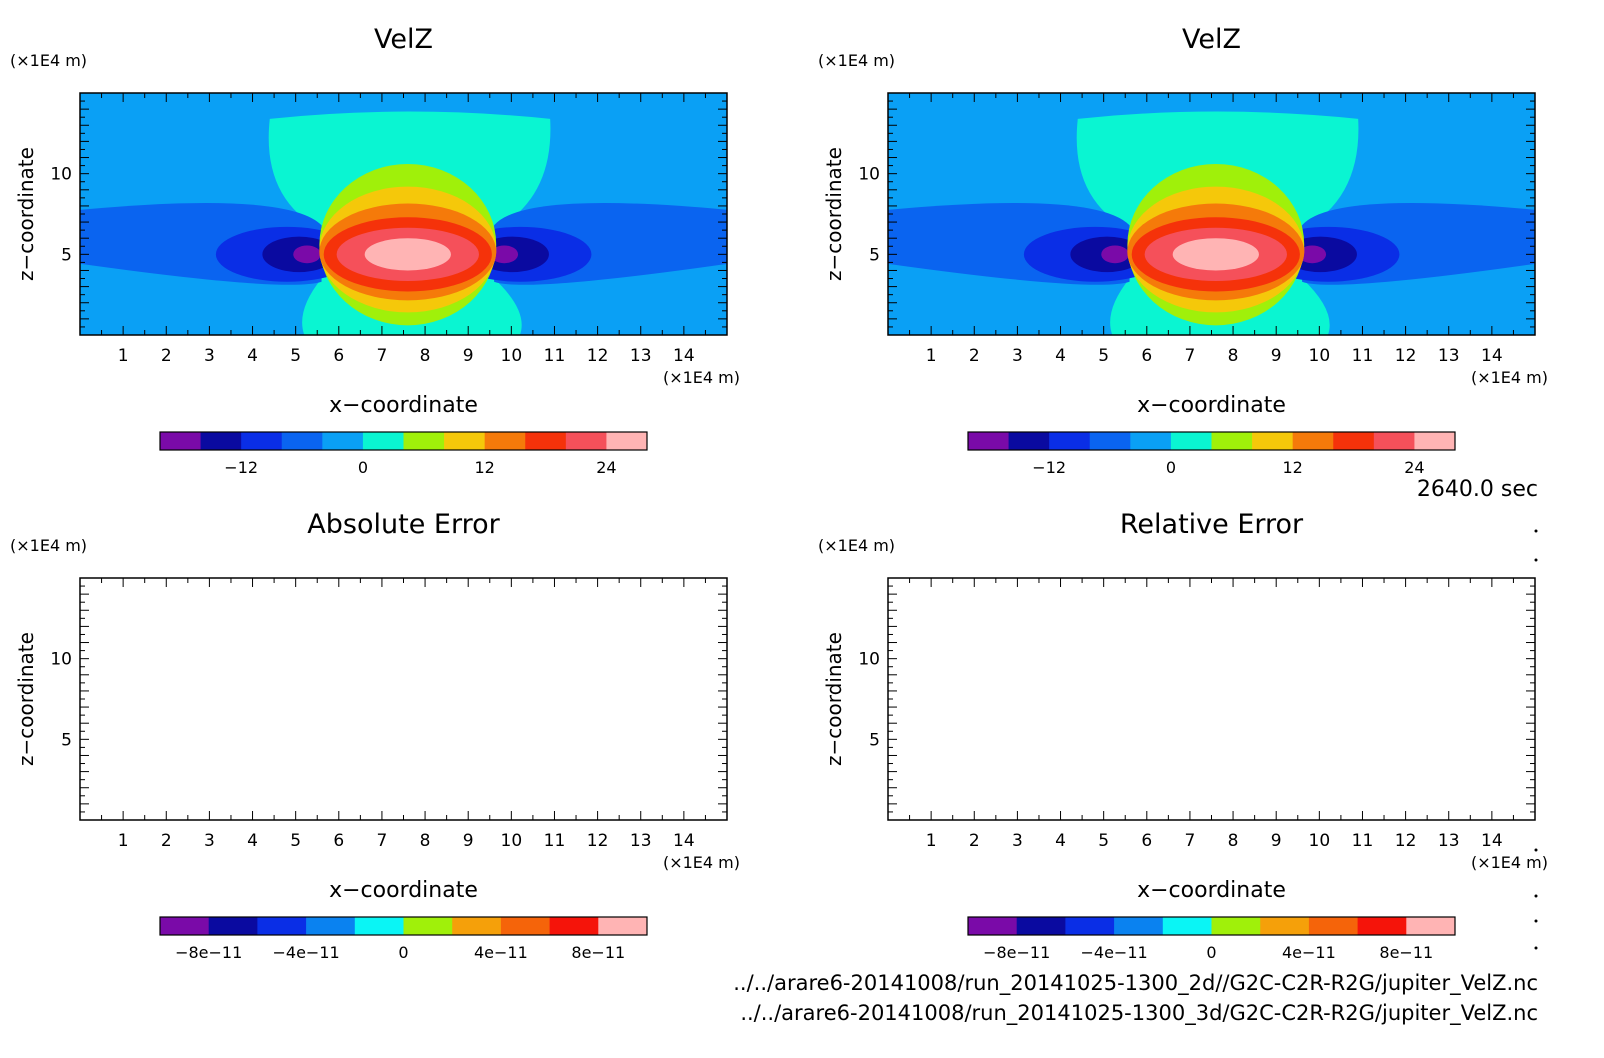 Image resolution: width=1604 pixels, height=1058 pixels. Describe the element at coordinates (1312, 254) in the screenshot. I see `contour-downdraft-right-core` at that location.